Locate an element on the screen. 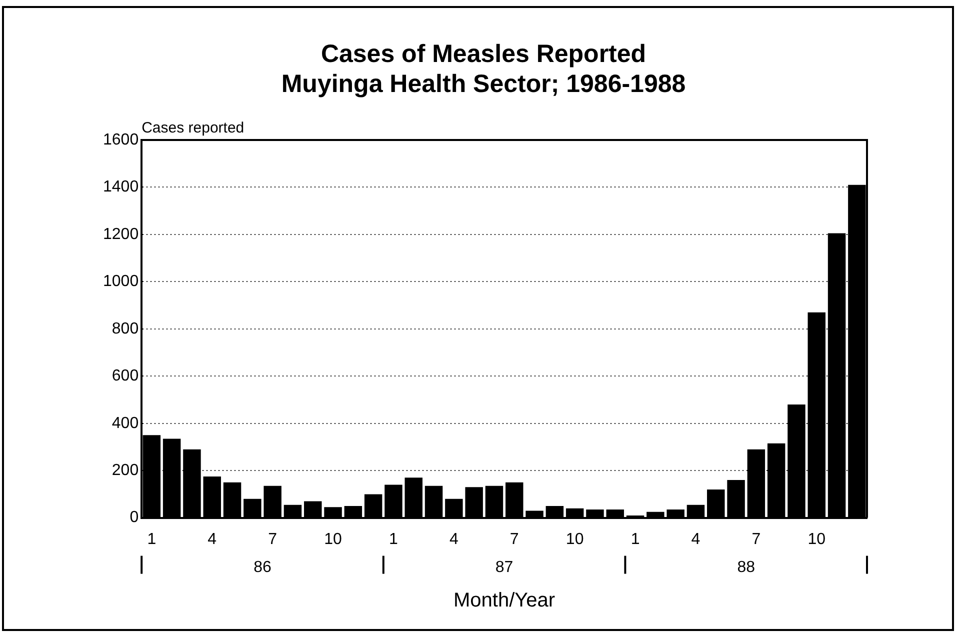 The image size is (959, 633). y-tick-label: 200 is located at coordinates (125, 470).